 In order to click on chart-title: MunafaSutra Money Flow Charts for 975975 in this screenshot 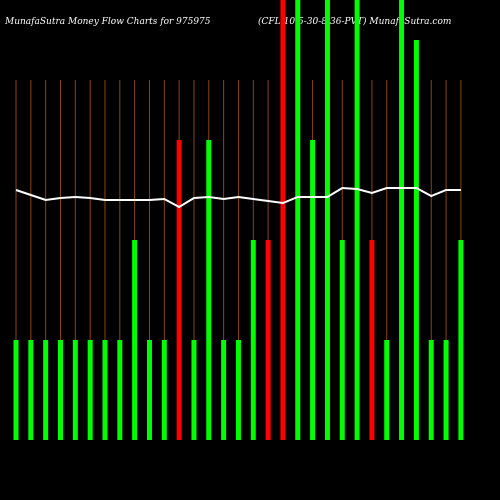, I will do `click(107, 22)`.